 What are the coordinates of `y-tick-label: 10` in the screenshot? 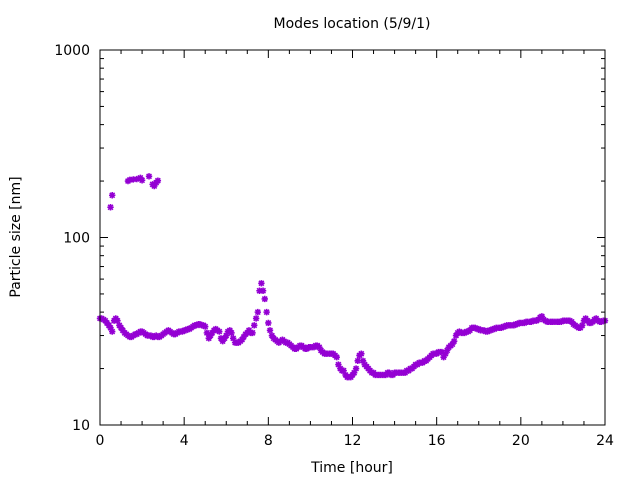 It's located at (81, 426).